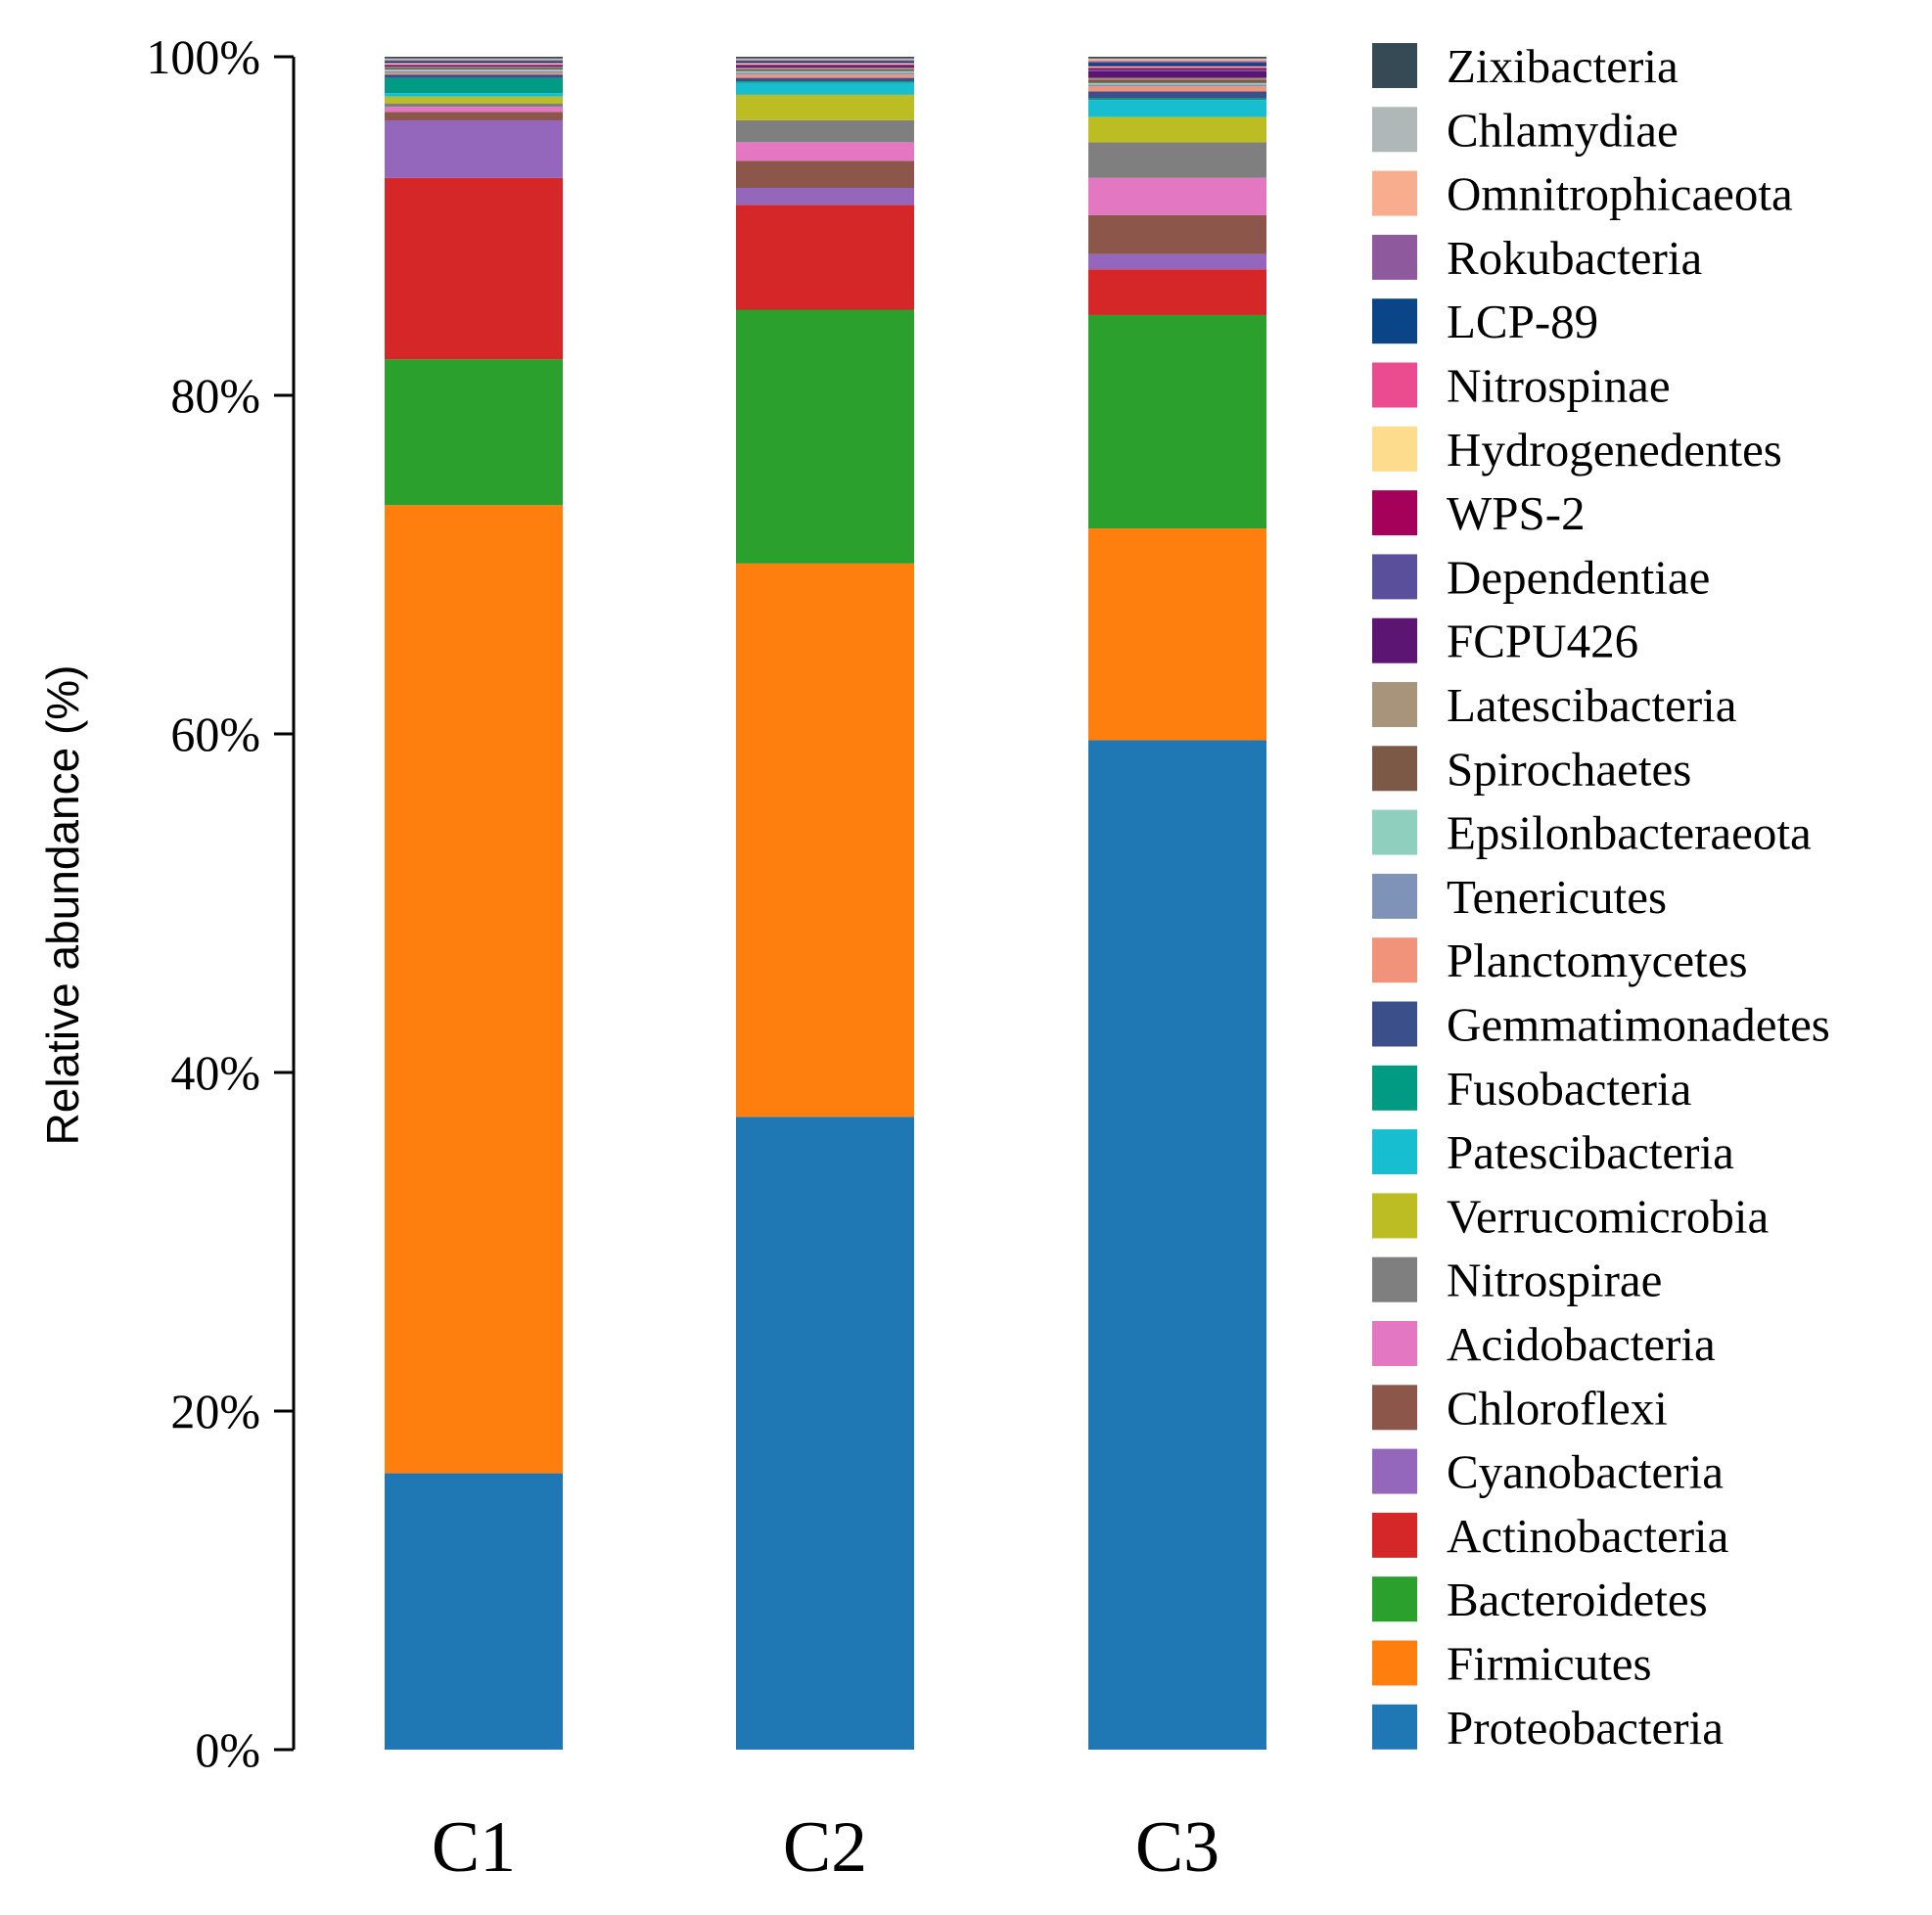 Image resolution: width=1932 pixels, height=1915 pixels. Describe the element at coordinates (215, 1411) in the screenshot. I see `y-tick-label: 20%` at that location.